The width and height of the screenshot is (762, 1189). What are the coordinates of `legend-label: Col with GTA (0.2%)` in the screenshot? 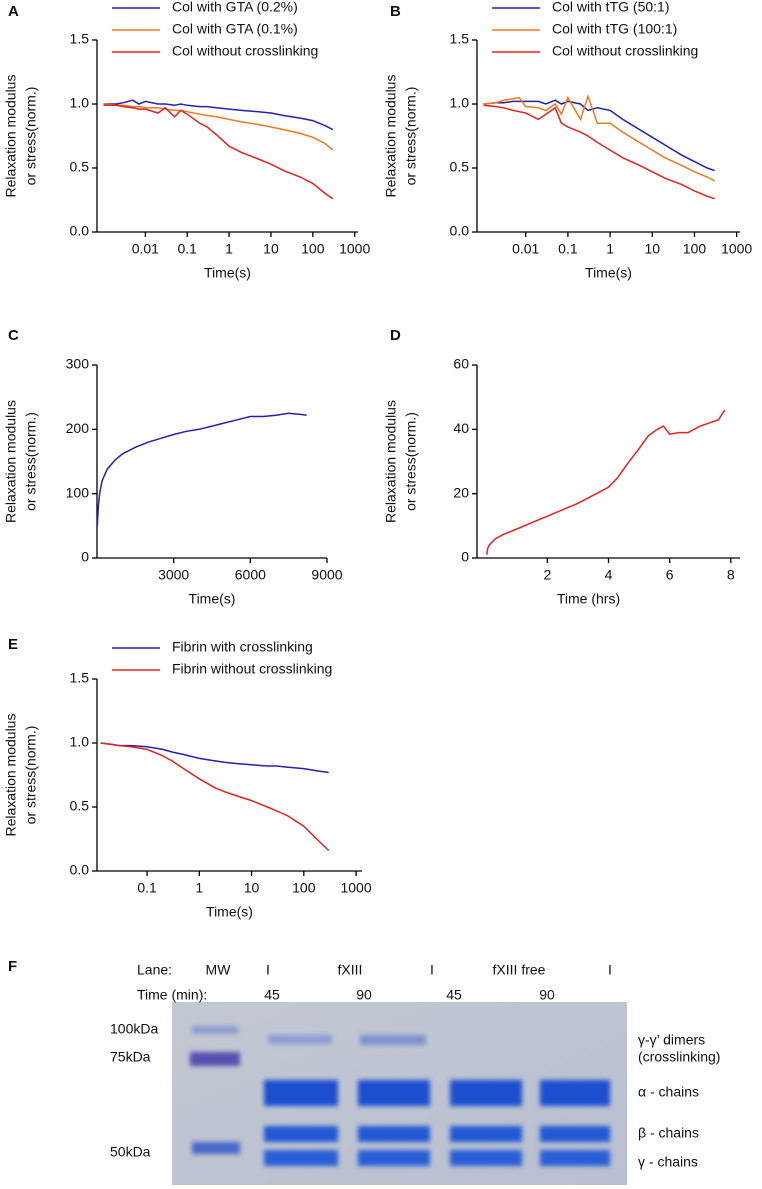 It's located at (235, 7).